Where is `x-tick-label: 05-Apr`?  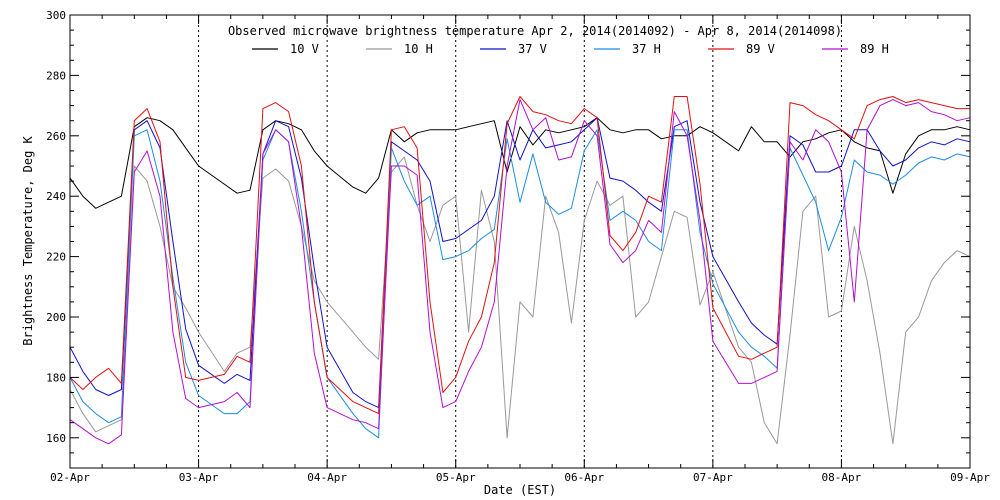 x-tick-label: 05-Apr is located at coordinates (456, 477).